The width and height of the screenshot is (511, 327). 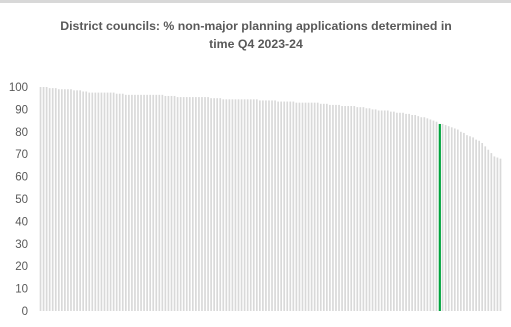 I want to click on y-tick-label: 90, so click(x=21, y=110).